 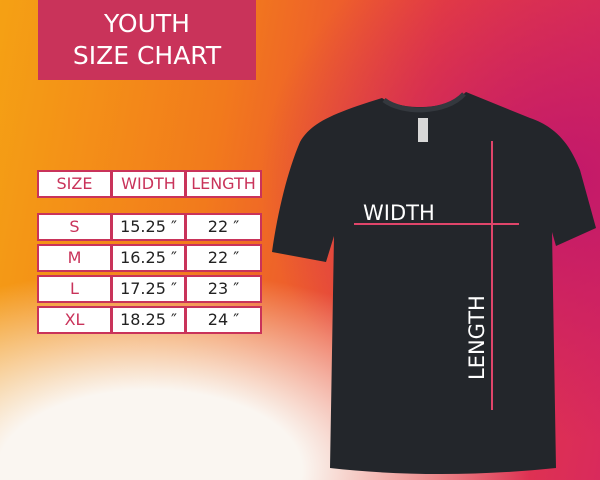 I want to click on table-row: L 17.25 ″ 23 ″, so click(x=149, y=289).